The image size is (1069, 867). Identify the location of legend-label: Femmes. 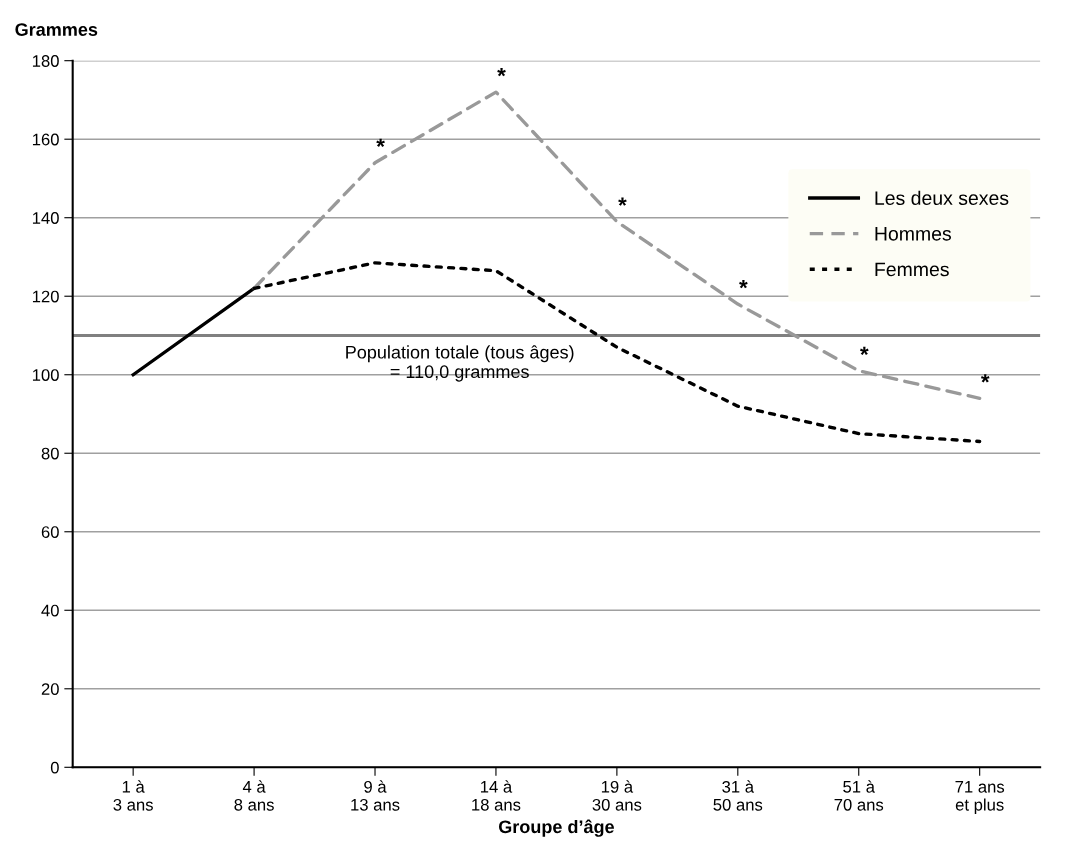
(912, 269).